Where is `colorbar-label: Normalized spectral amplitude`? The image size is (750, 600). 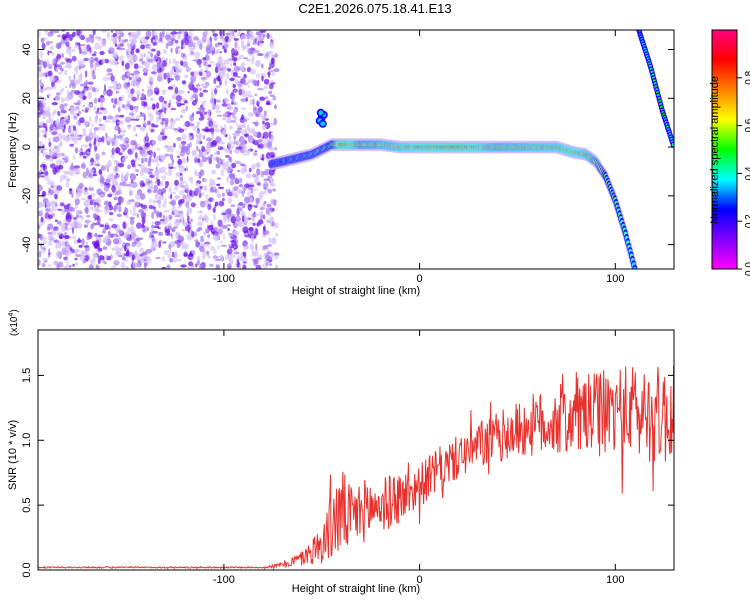 colorbar-label: Normalized spectral amplitude is located at coordinates (715, 150).